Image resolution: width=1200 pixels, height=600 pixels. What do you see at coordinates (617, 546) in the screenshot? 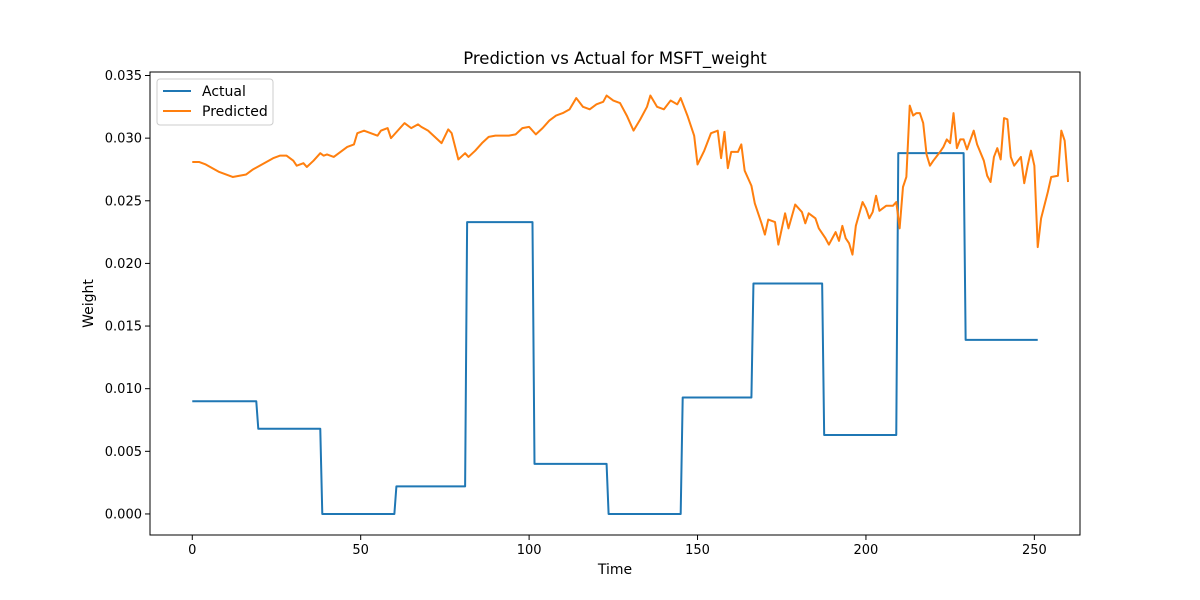
I see `x-axis-ticks: 0 50 100 150 200 250` at bounding box center [617, 546].